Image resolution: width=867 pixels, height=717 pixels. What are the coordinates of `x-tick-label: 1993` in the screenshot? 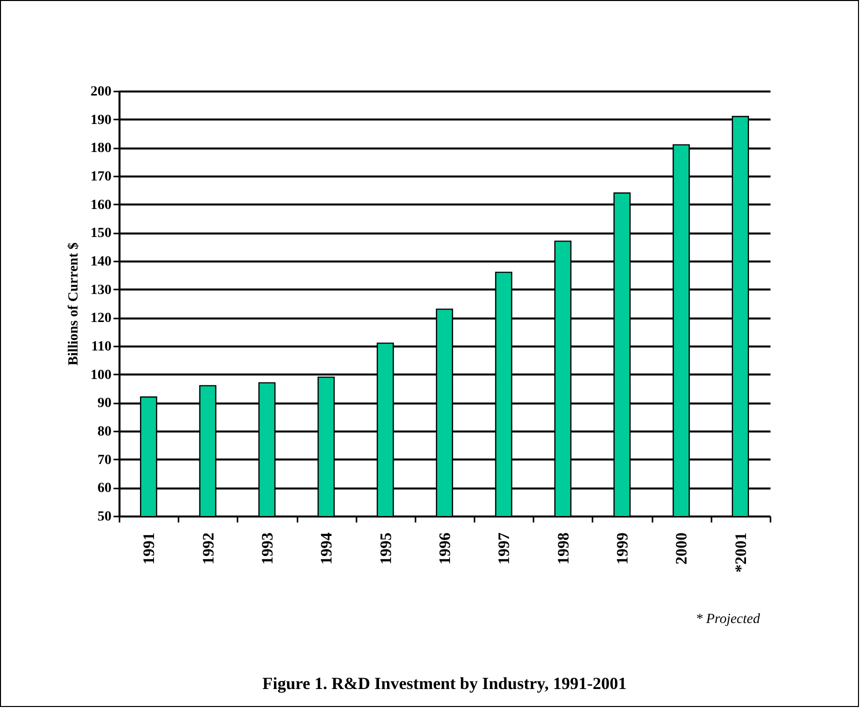 It's located at (267, 548).